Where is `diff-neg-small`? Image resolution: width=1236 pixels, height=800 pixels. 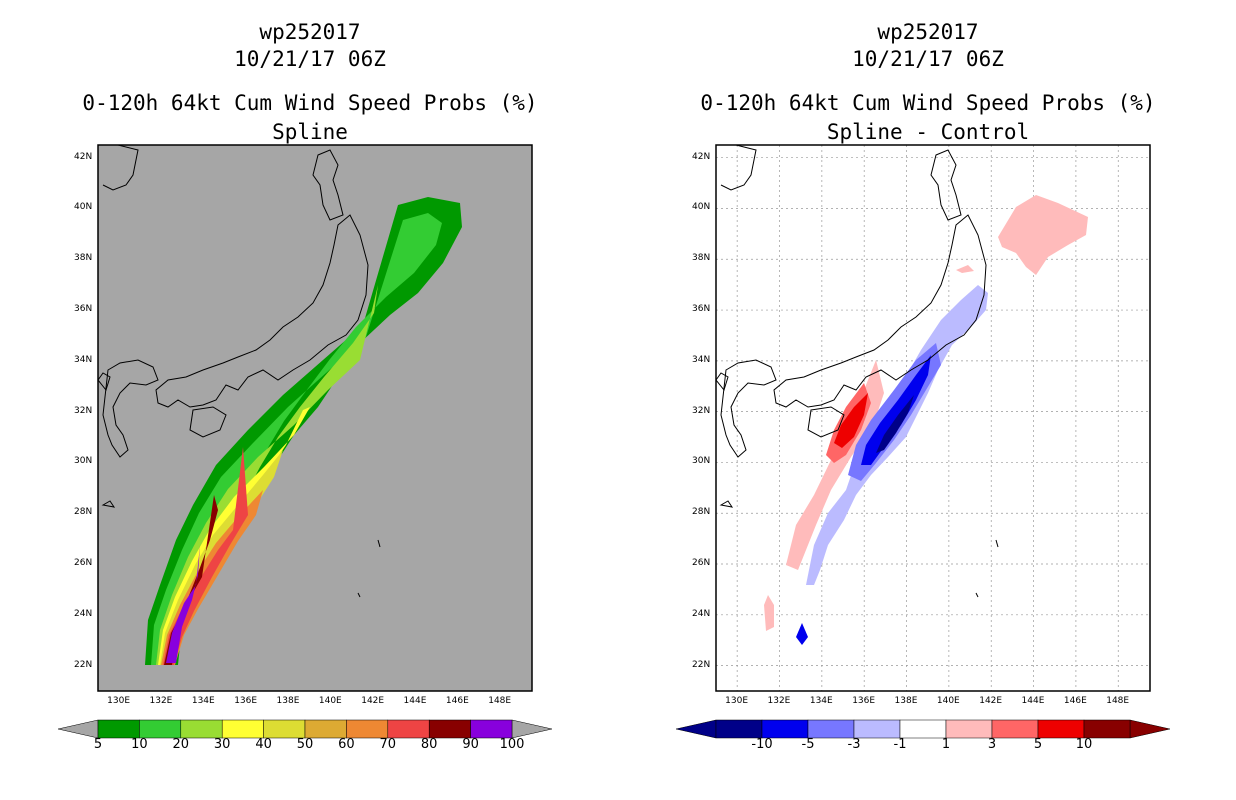
diff-neg-small is located at coordinates (802, 634).